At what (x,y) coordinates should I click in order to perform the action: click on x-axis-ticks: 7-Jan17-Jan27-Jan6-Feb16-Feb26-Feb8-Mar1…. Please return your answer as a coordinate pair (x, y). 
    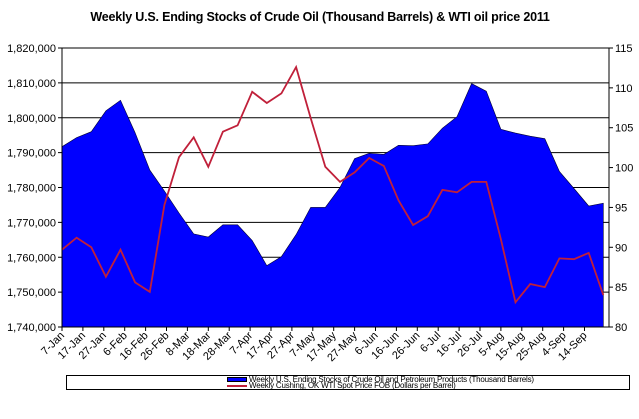
    Looking at the image, I should click on (314, 345).